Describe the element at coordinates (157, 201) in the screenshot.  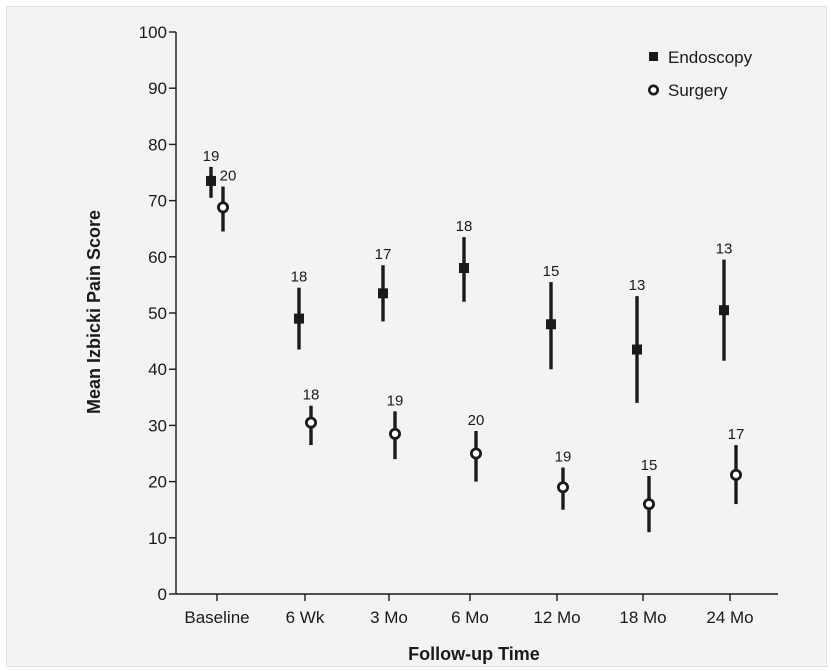
I see `y-tick-label-70: 70` at that location.